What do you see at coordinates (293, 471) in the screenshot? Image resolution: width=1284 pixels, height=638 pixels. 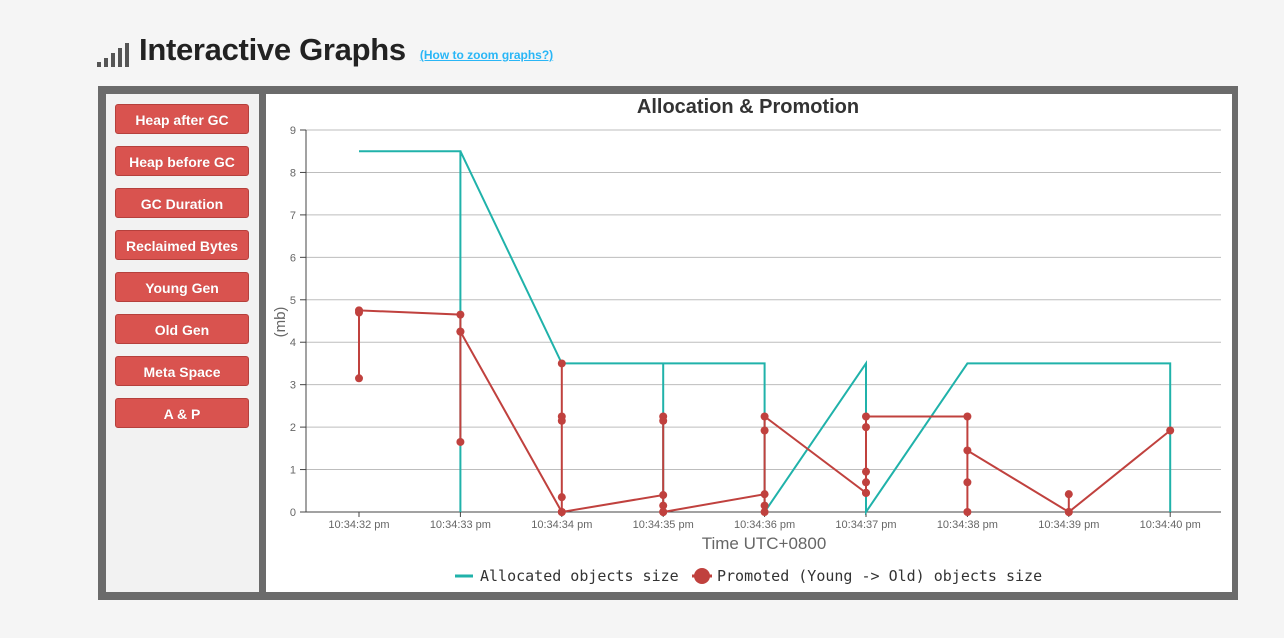 I see `y-tick-label: 1` at bounding box center [293, 471].